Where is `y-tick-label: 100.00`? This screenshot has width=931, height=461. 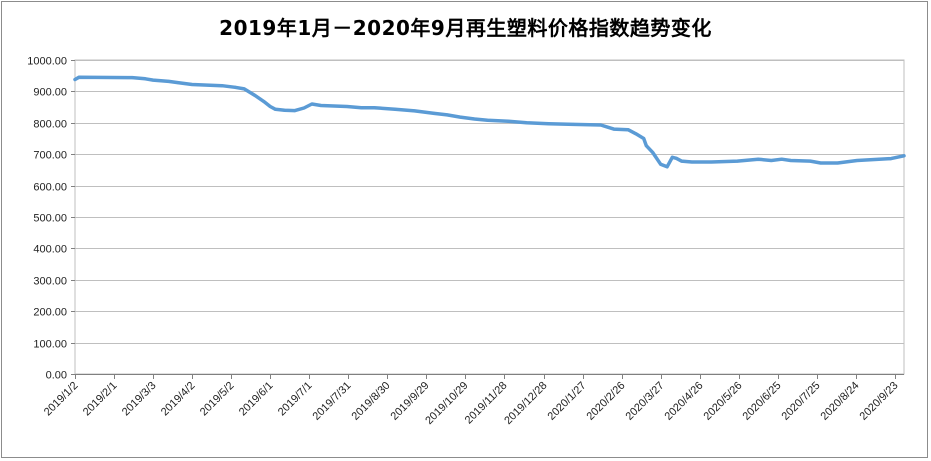
y-tick-label: 100.00 is located at coordinates (50, 345).